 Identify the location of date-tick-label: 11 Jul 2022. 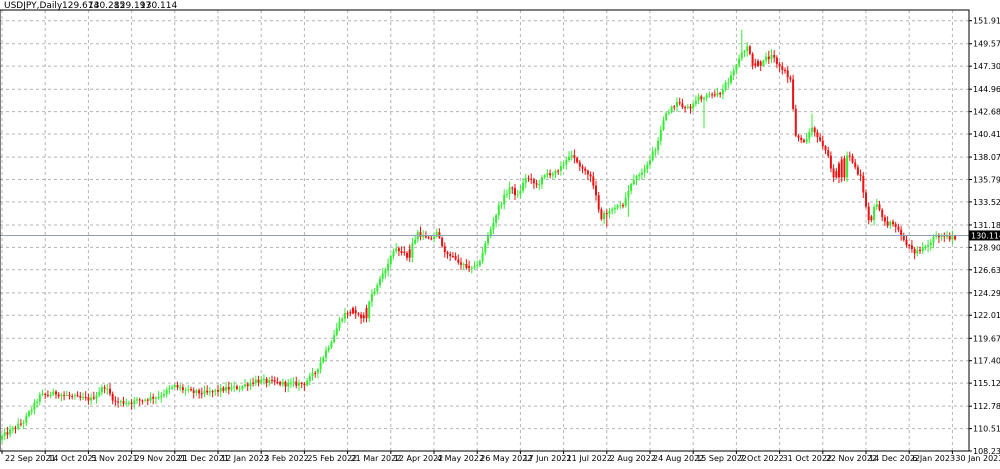
(589, 458).